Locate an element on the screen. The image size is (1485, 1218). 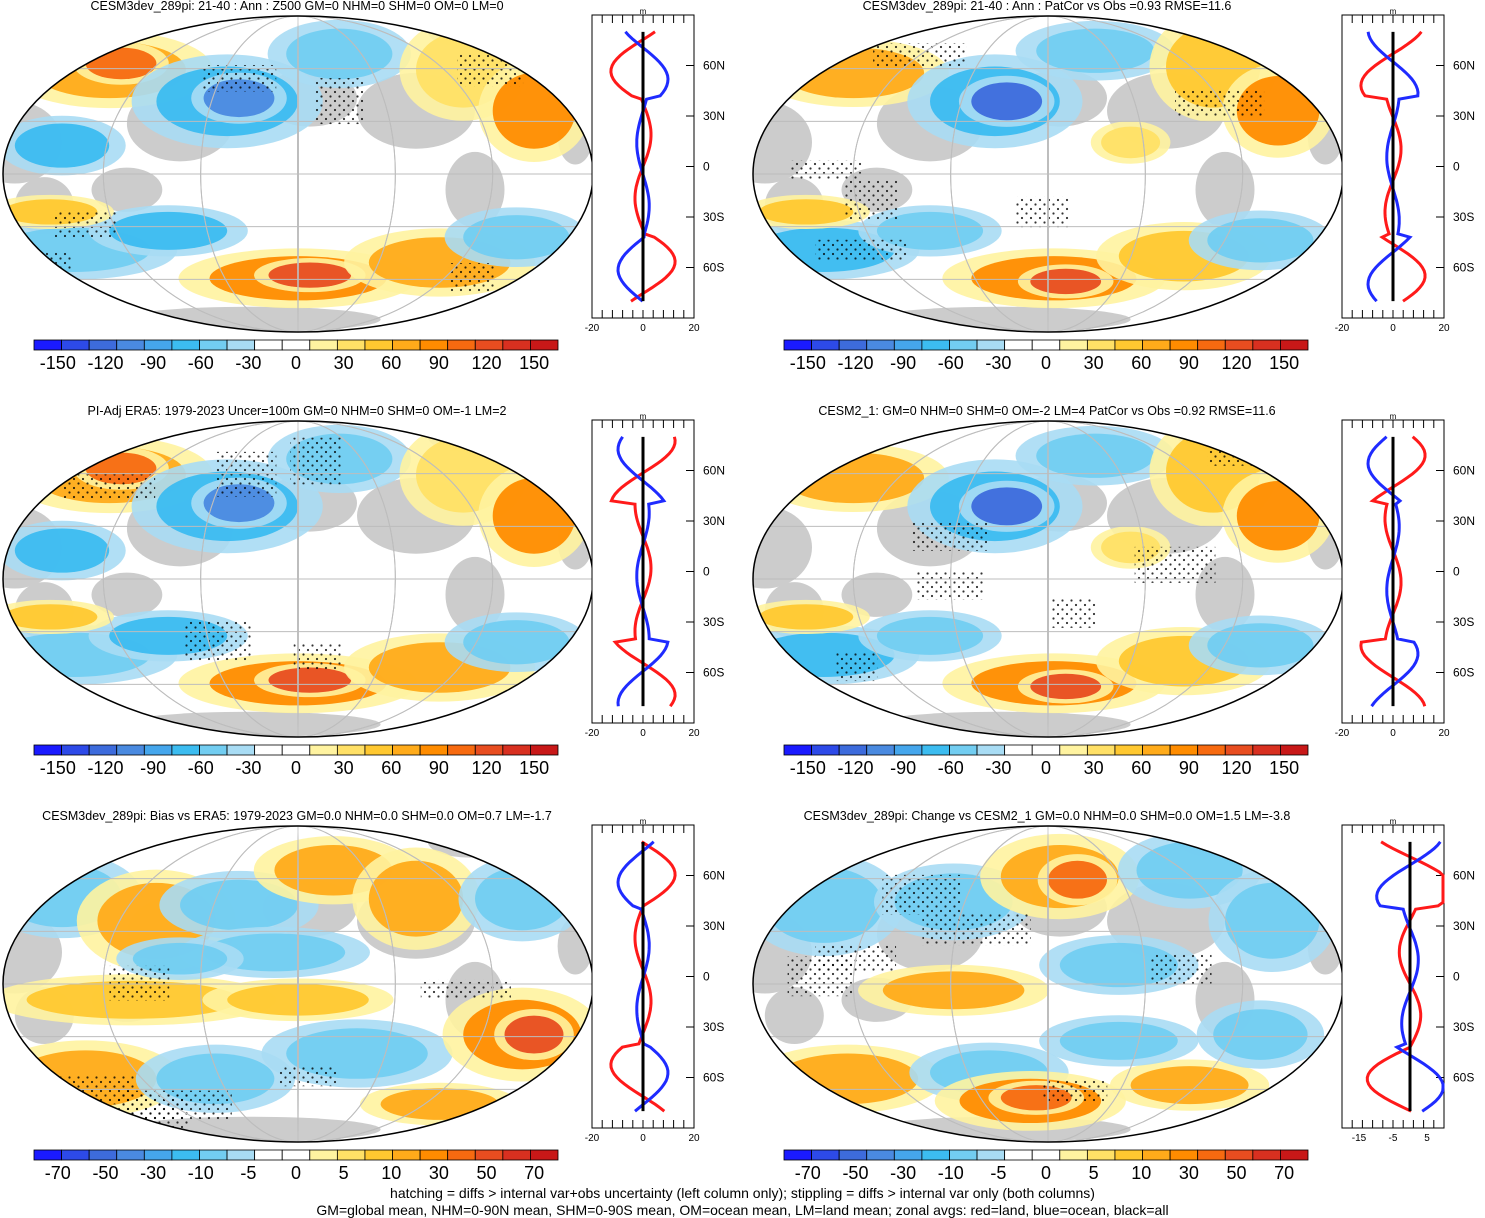
colorbar-tick-label: -60 is located at coordinates (201, 768).